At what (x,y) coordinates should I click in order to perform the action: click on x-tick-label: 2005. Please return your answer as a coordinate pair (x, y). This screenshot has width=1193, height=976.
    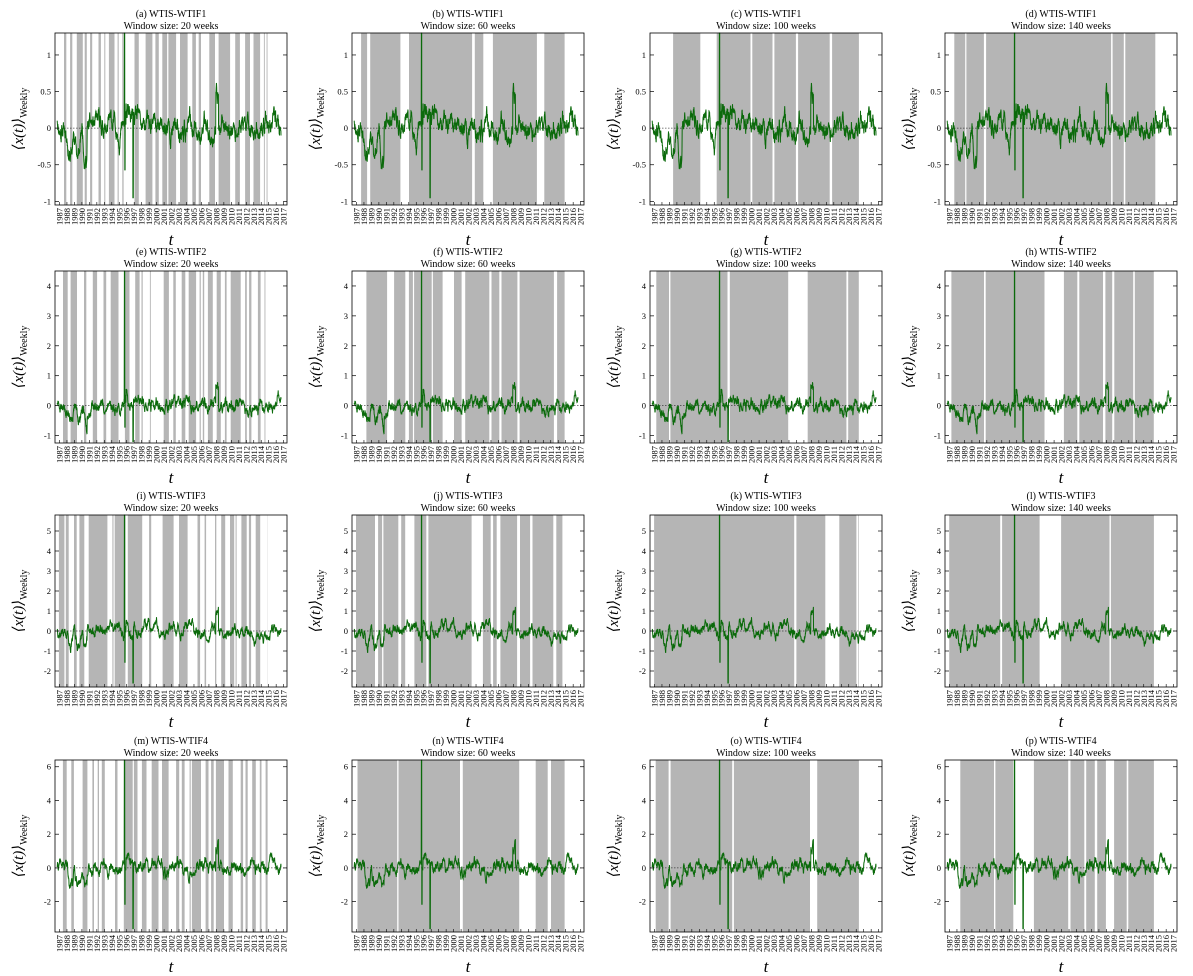
    Looking at the image, I should click on (789, 698).